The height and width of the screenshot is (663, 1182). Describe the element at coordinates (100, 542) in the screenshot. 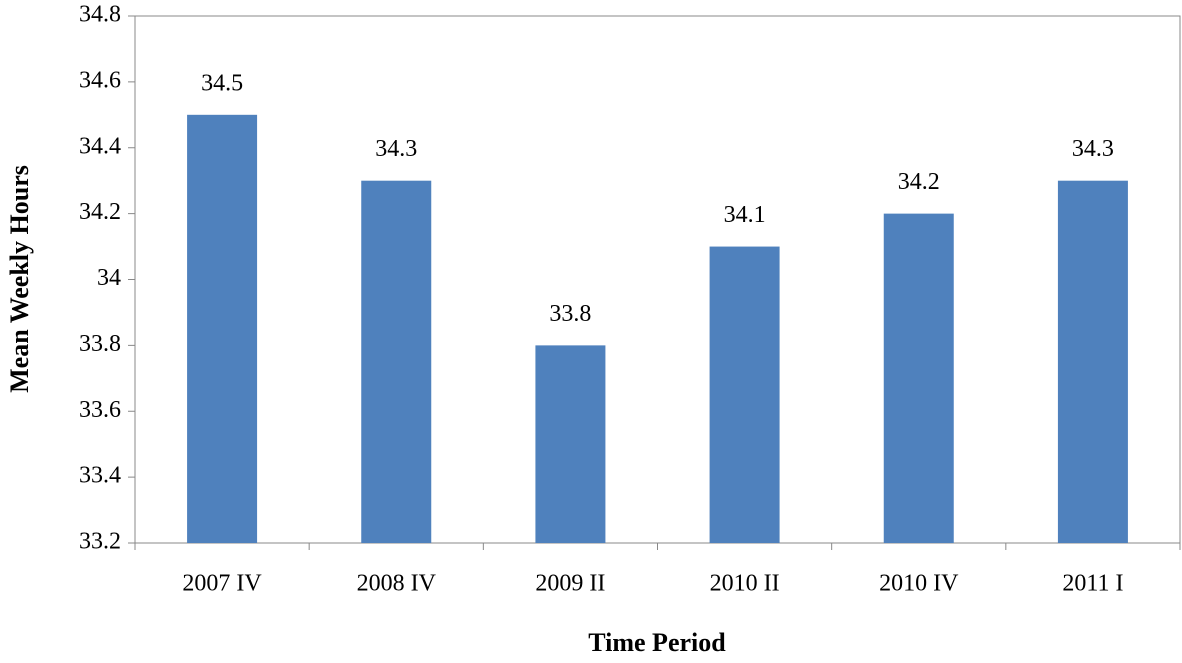

I see `y-tick-label: 33.2` at that location.